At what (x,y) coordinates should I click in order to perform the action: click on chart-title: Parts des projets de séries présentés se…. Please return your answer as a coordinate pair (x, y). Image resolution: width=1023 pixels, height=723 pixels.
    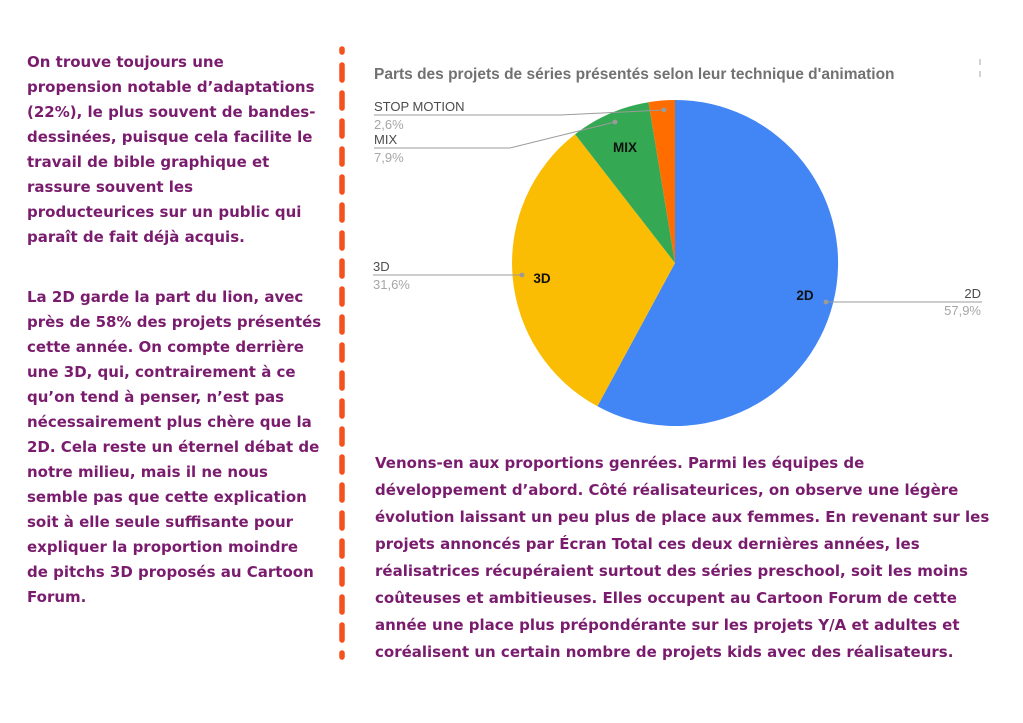
    Looking at the image, I should click on (634, 74).